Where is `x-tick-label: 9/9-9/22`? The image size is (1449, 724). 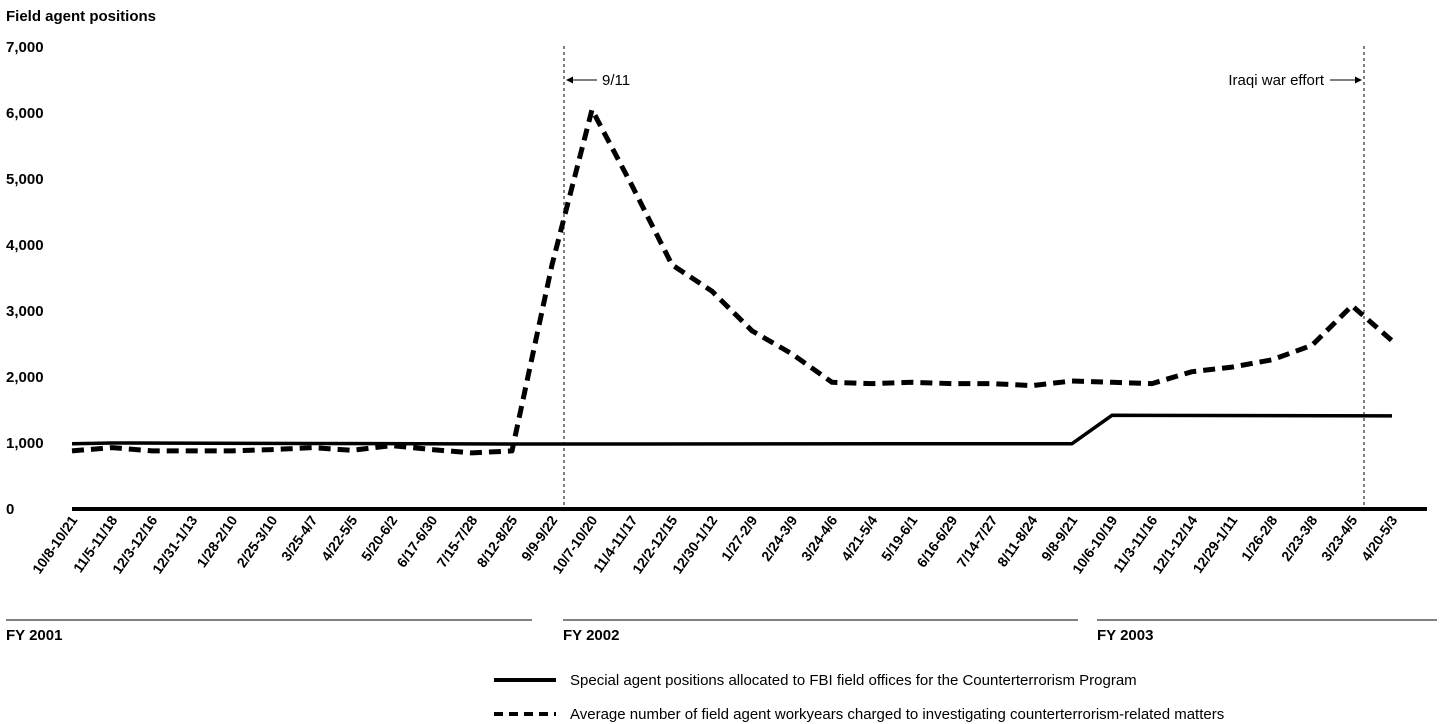
x-tick-label: 9/9-9/22 is located at coordinates (539, 537).